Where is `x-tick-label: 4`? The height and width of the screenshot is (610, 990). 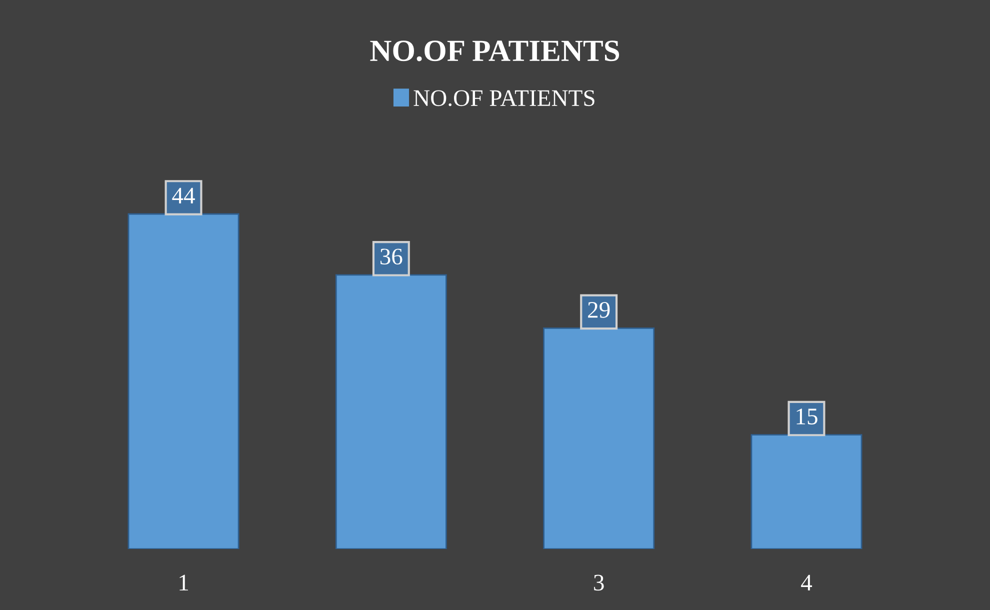 x-tick-label: 4 is located at coordinates (806, 582).